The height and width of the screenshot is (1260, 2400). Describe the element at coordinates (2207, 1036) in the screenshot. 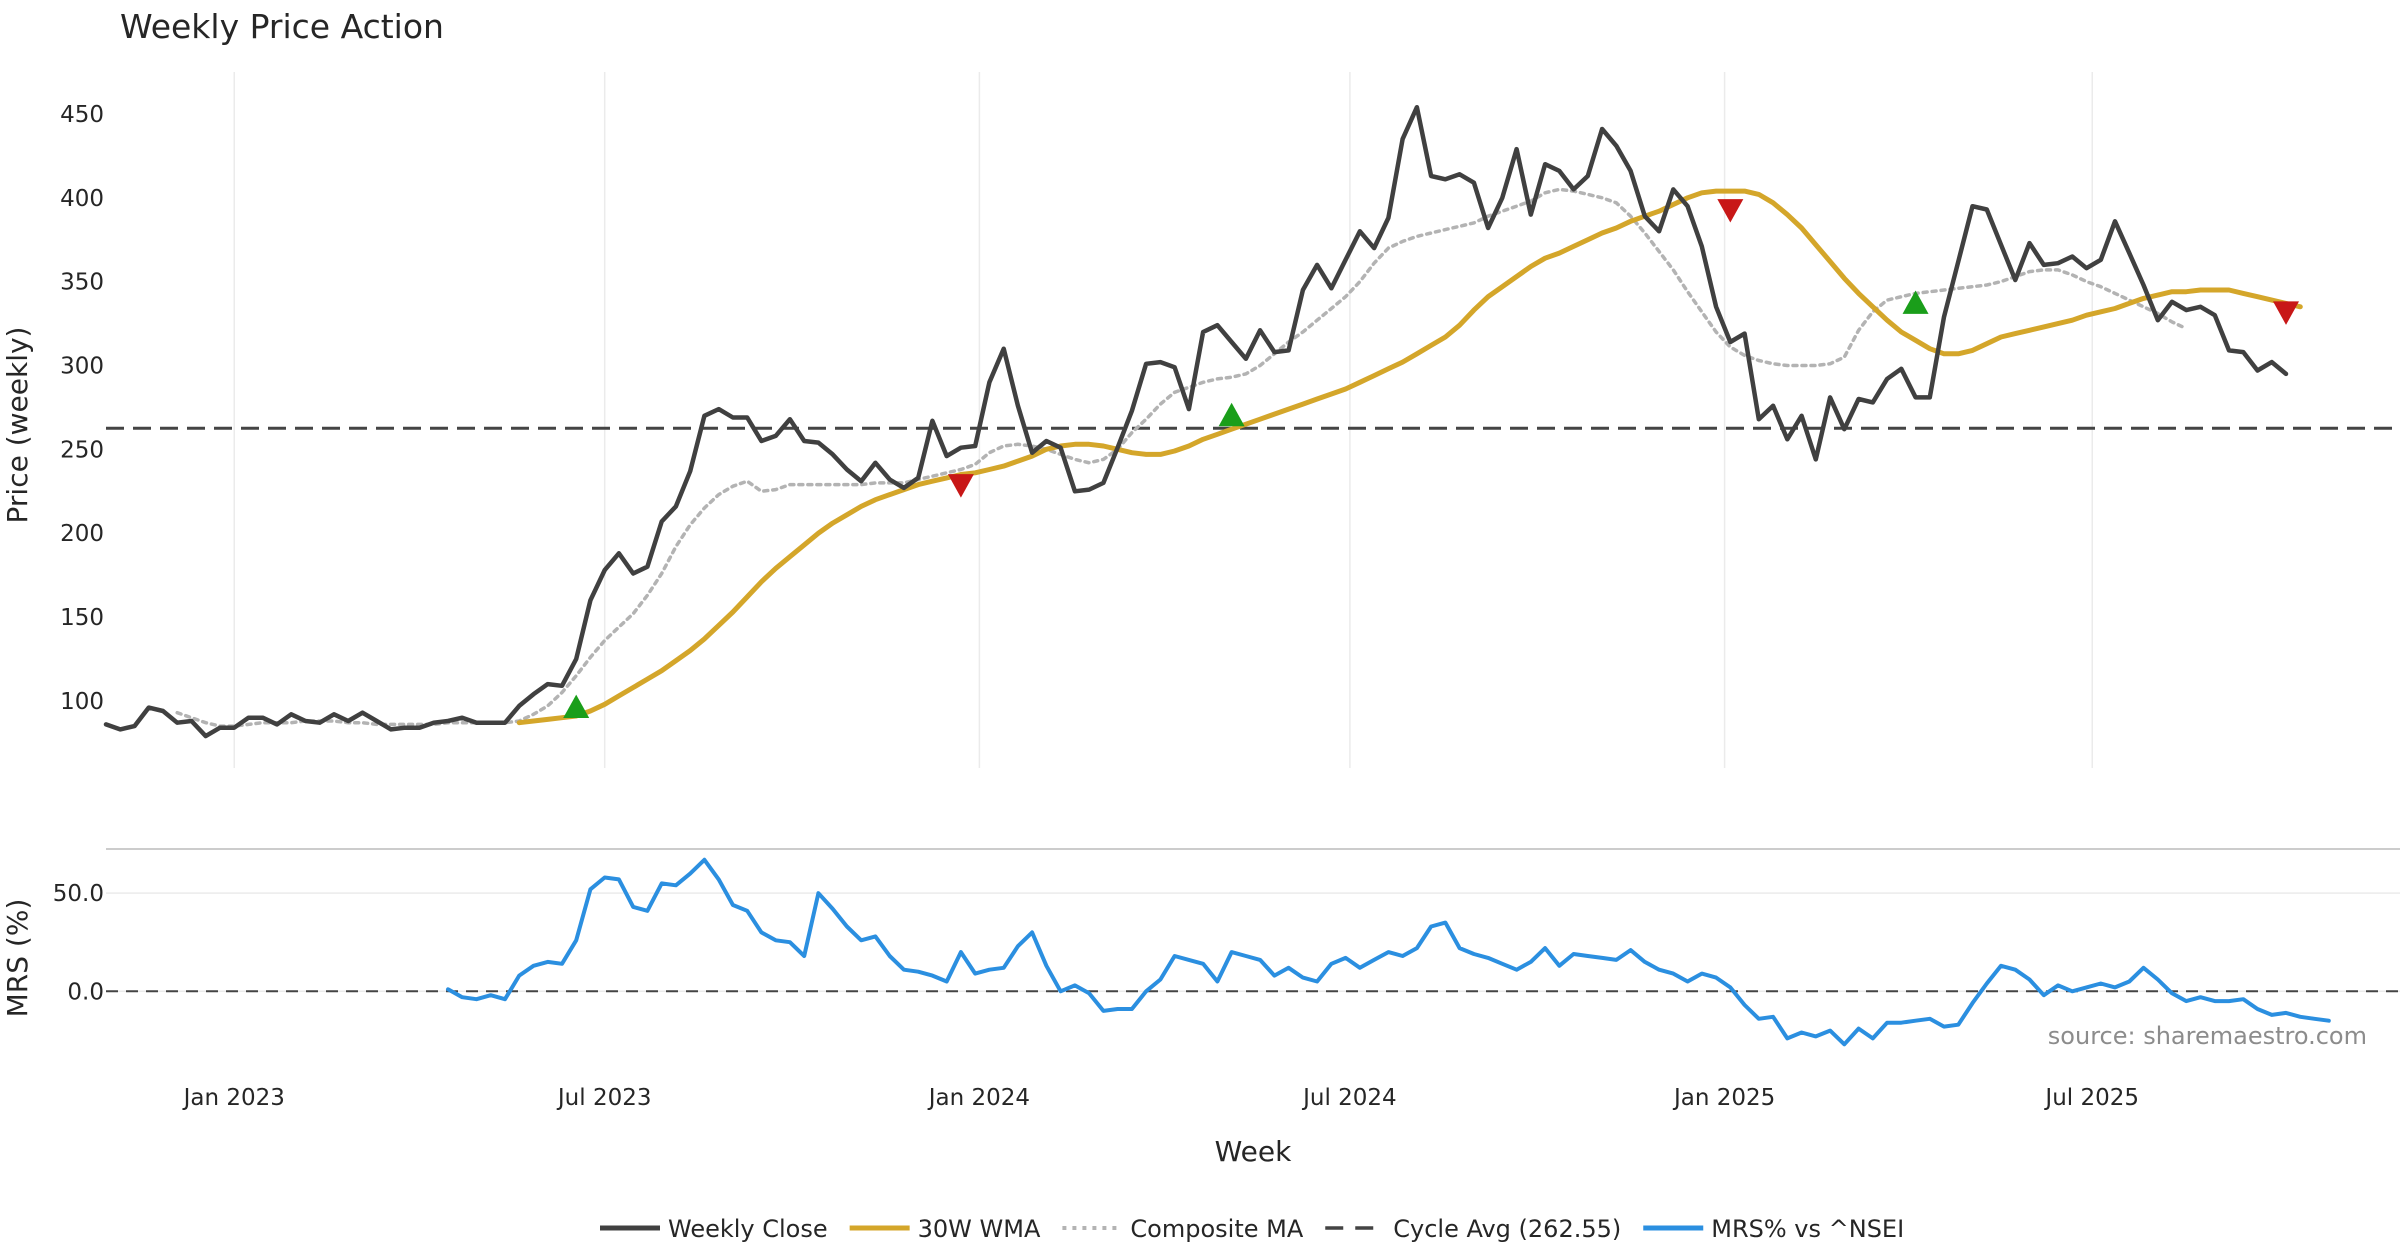

I see `source-note: source: sharemaestro.com` at that location.